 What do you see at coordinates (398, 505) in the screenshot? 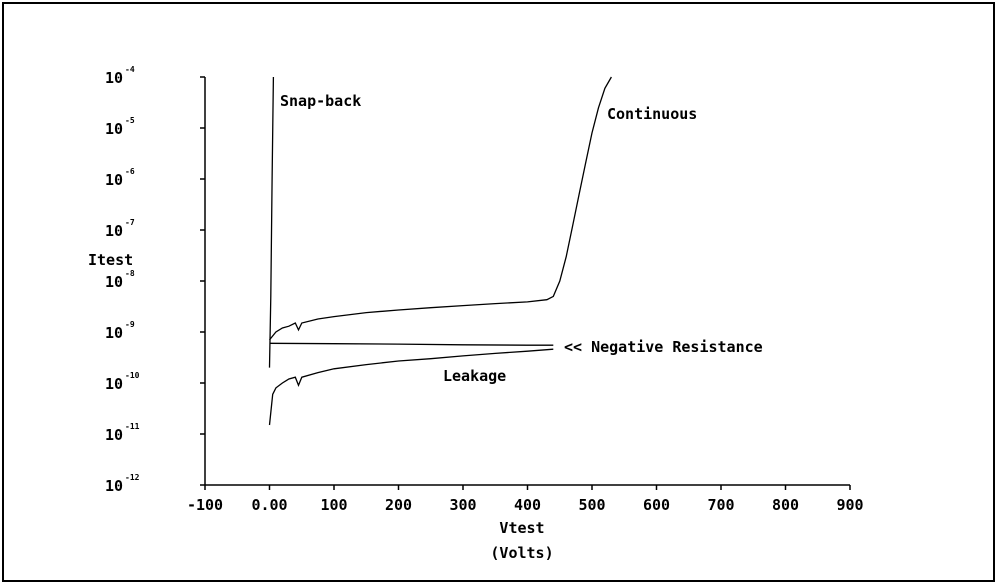
I see `x-tick-label: 200` at bounding box center [398, 505].